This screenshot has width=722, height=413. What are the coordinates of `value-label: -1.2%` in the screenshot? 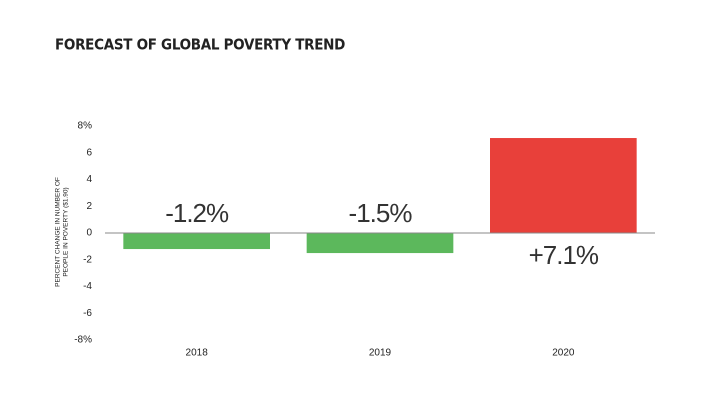 It's located at (197, 213).